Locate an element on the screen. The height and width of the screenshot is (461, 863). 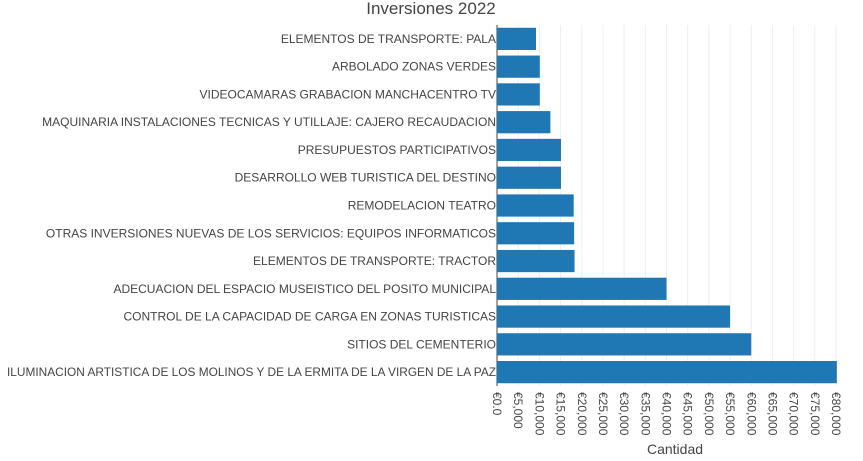
x-tick-label: €70,000 is located at coordinates (794, 414).